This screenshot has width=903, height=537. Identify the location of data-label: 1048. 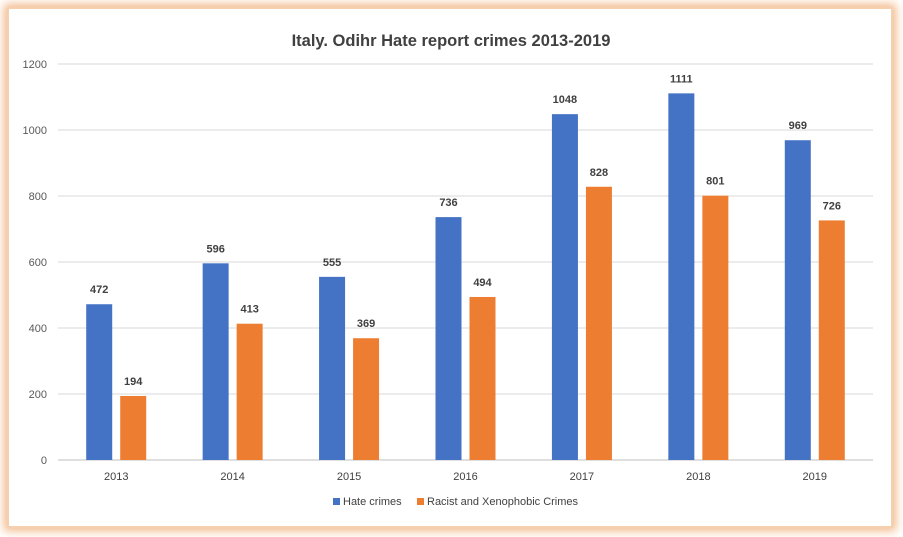
(565, 100).